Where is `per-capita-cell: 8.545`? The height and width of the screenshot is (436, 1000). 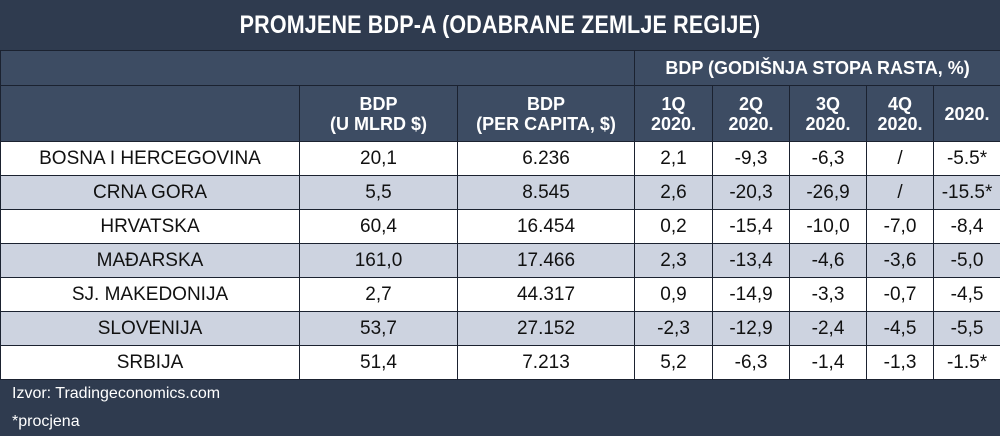 per-capita-cell: 8.545 is located at coordinates (546, 193).